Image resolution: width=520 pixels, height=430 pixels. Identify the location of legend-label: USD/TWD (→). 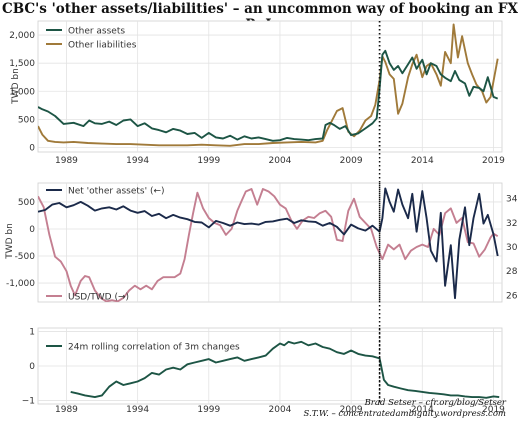
(98, 298).